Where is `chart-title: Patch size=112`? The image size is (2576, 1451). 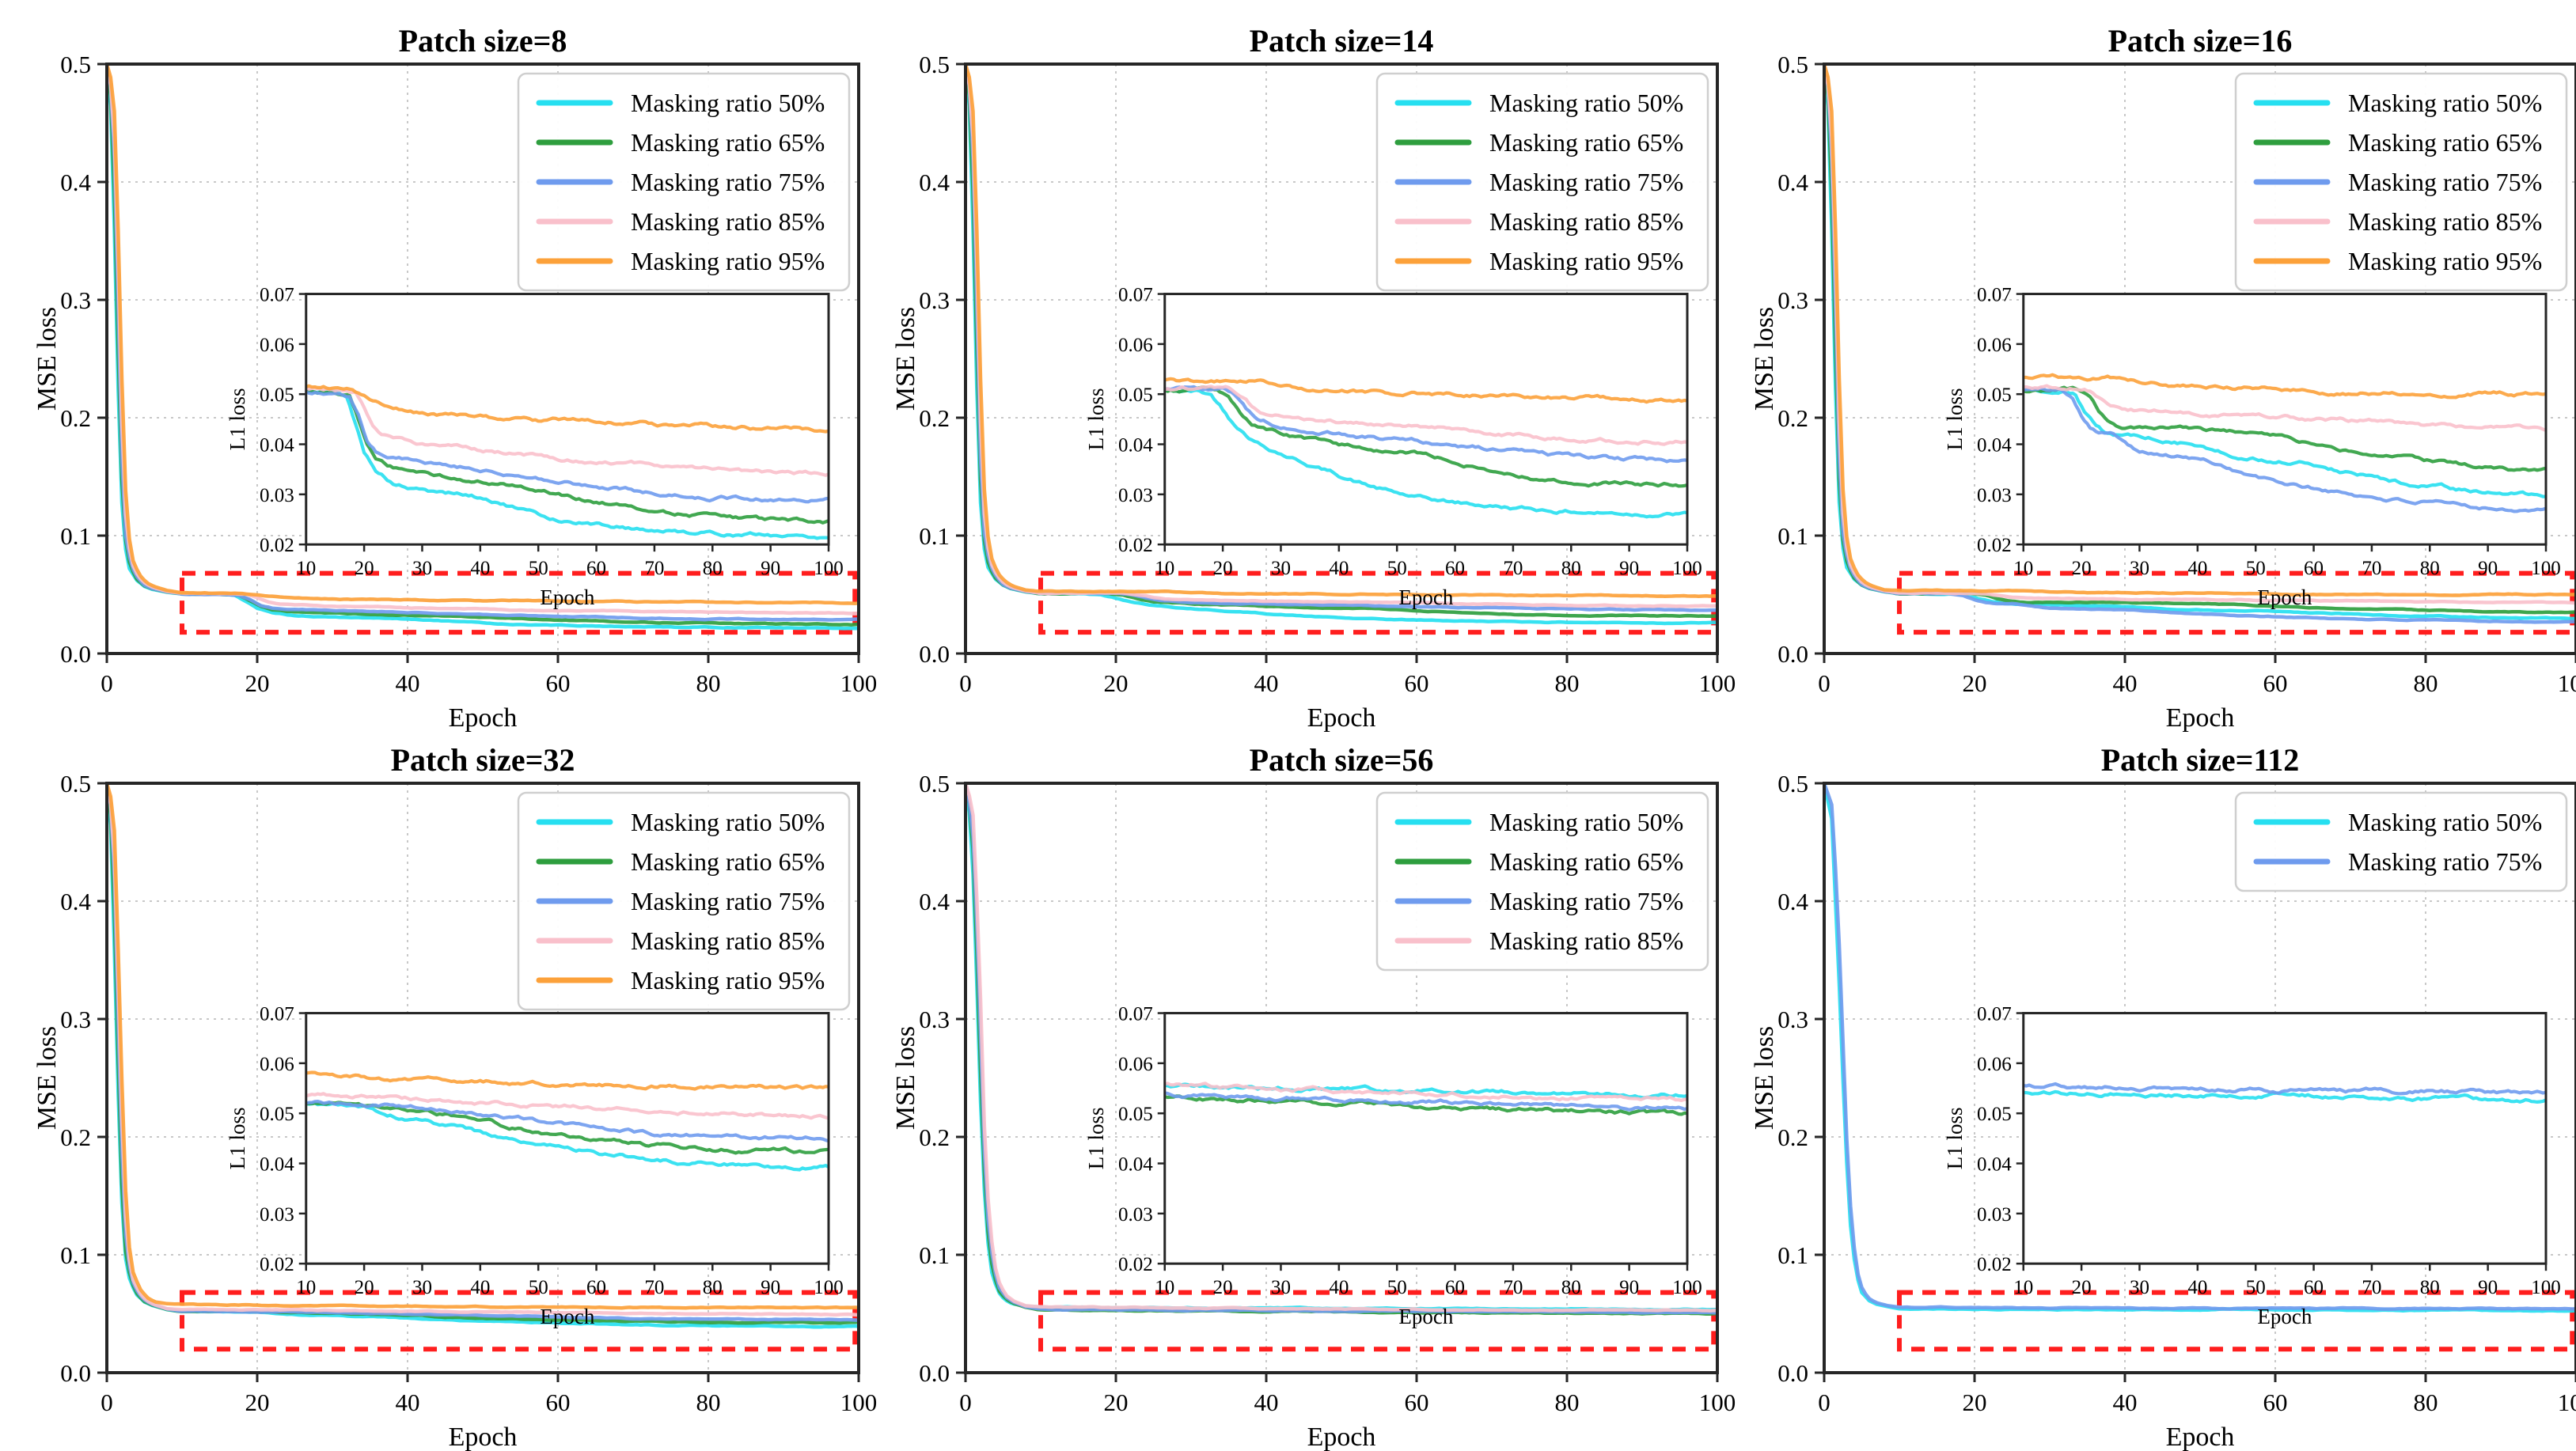 chart-title: Patch size=112 is located at coordinates (2200, 760).